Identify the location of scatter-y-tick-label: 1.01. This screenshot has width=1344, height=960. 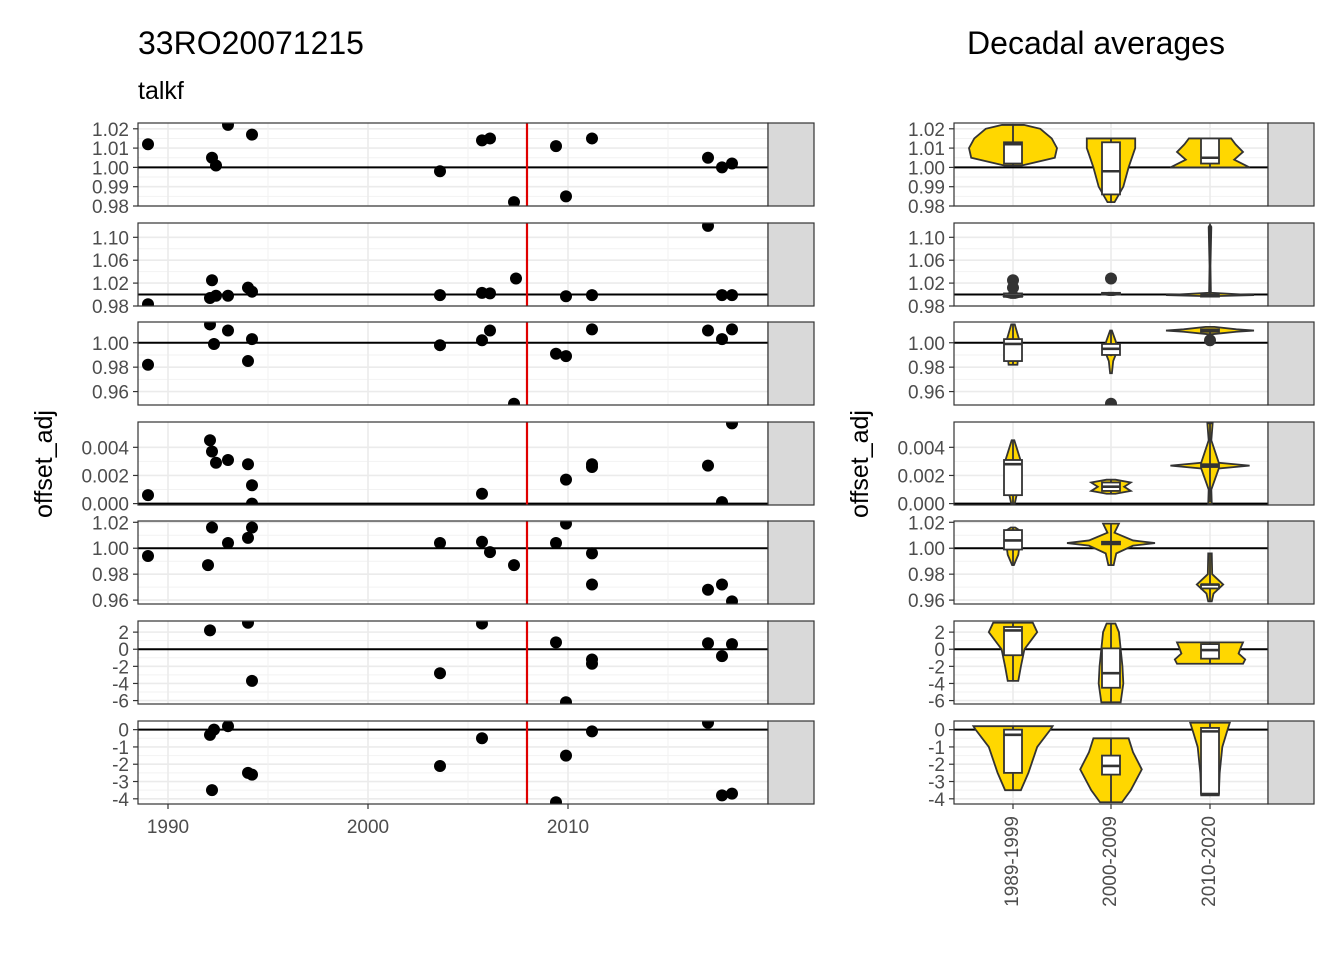
(110, 149).